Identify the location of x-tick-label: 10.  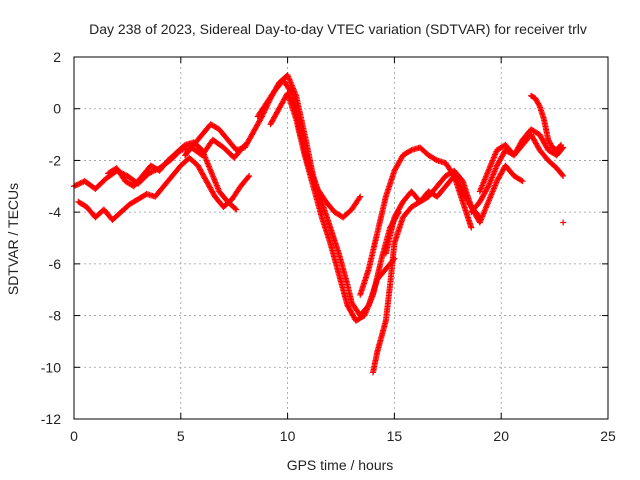
(288, 436).